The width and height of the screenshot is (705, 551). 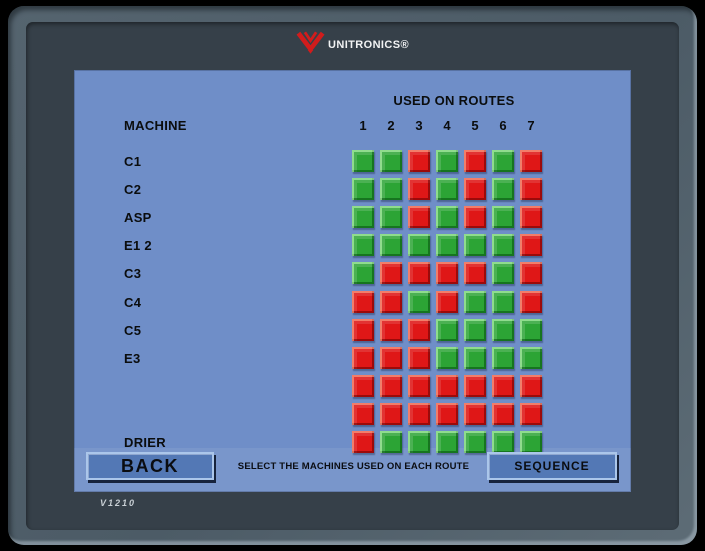 I want to click on route-toggle-cell-r3-c1, so click(x=363, y=217).